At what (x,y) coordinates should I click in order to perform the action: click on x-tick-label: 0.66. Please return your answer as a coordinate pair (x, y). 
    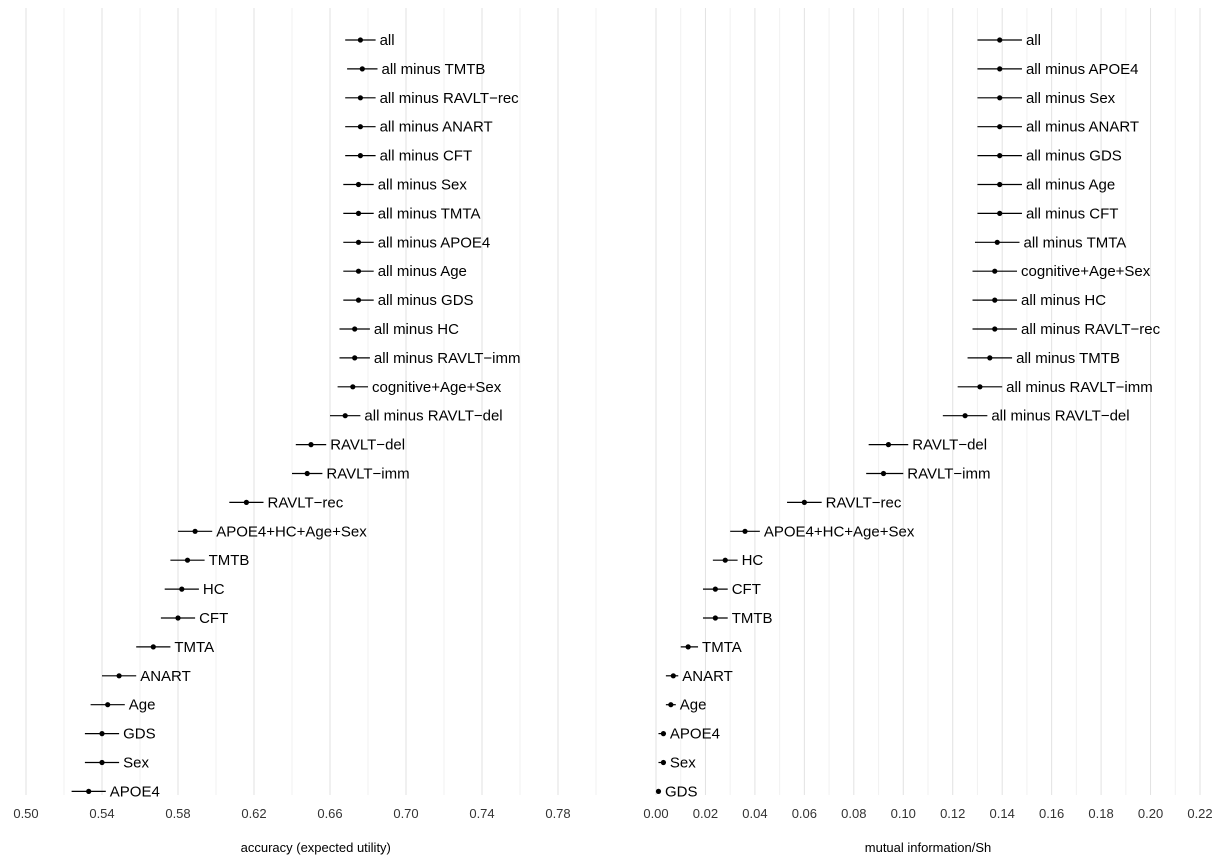
    Looking at the image, I should click on (329, 813).